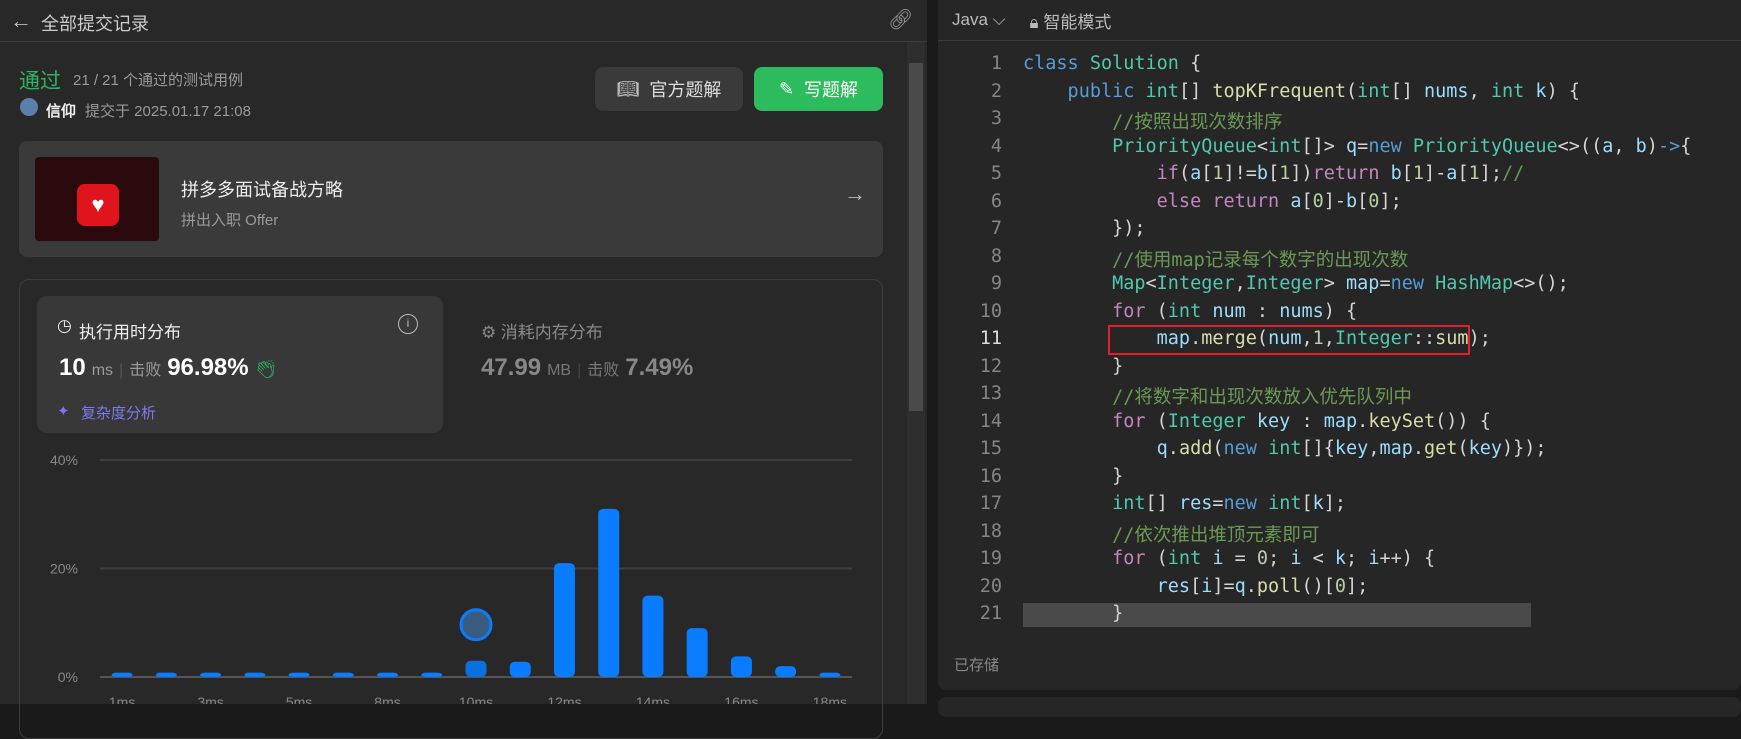 The height and width of the screenshot is (739, 1741). Describe the element at coordinates (996, 283) in the screenshot. I see `line-number: 9` at that location.